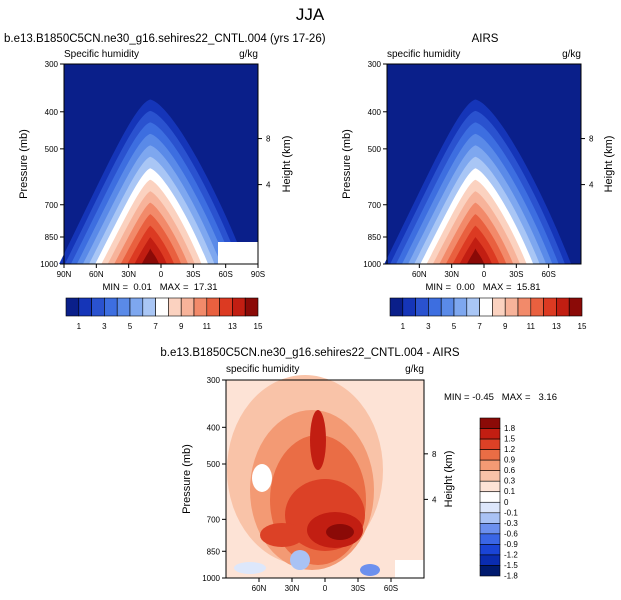  I want to click on colorbar-label: 1, so click(403, 326).